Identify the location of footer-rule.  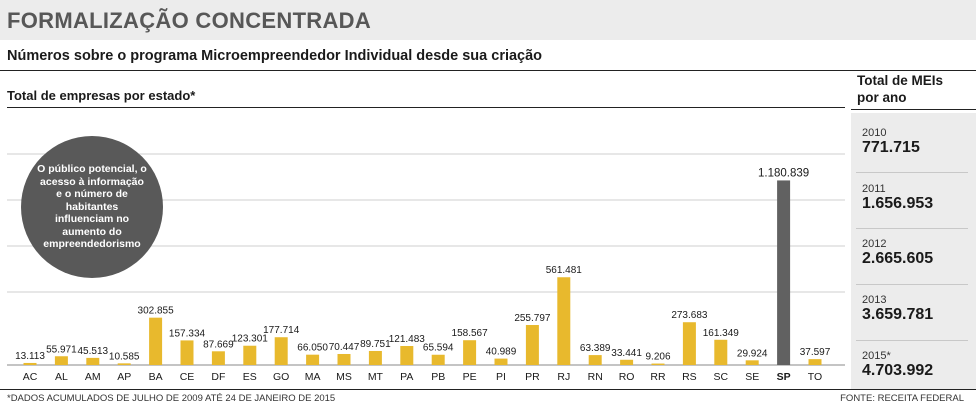
(488, 389).